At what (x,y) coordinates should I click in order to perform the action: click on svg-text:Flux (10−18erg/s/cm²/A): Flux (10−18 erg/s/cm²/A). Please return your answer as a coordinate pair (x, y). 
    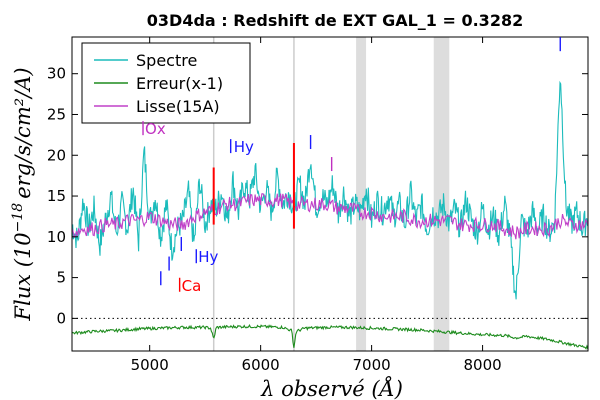
    Looking at the image, I should click on (22, 194).